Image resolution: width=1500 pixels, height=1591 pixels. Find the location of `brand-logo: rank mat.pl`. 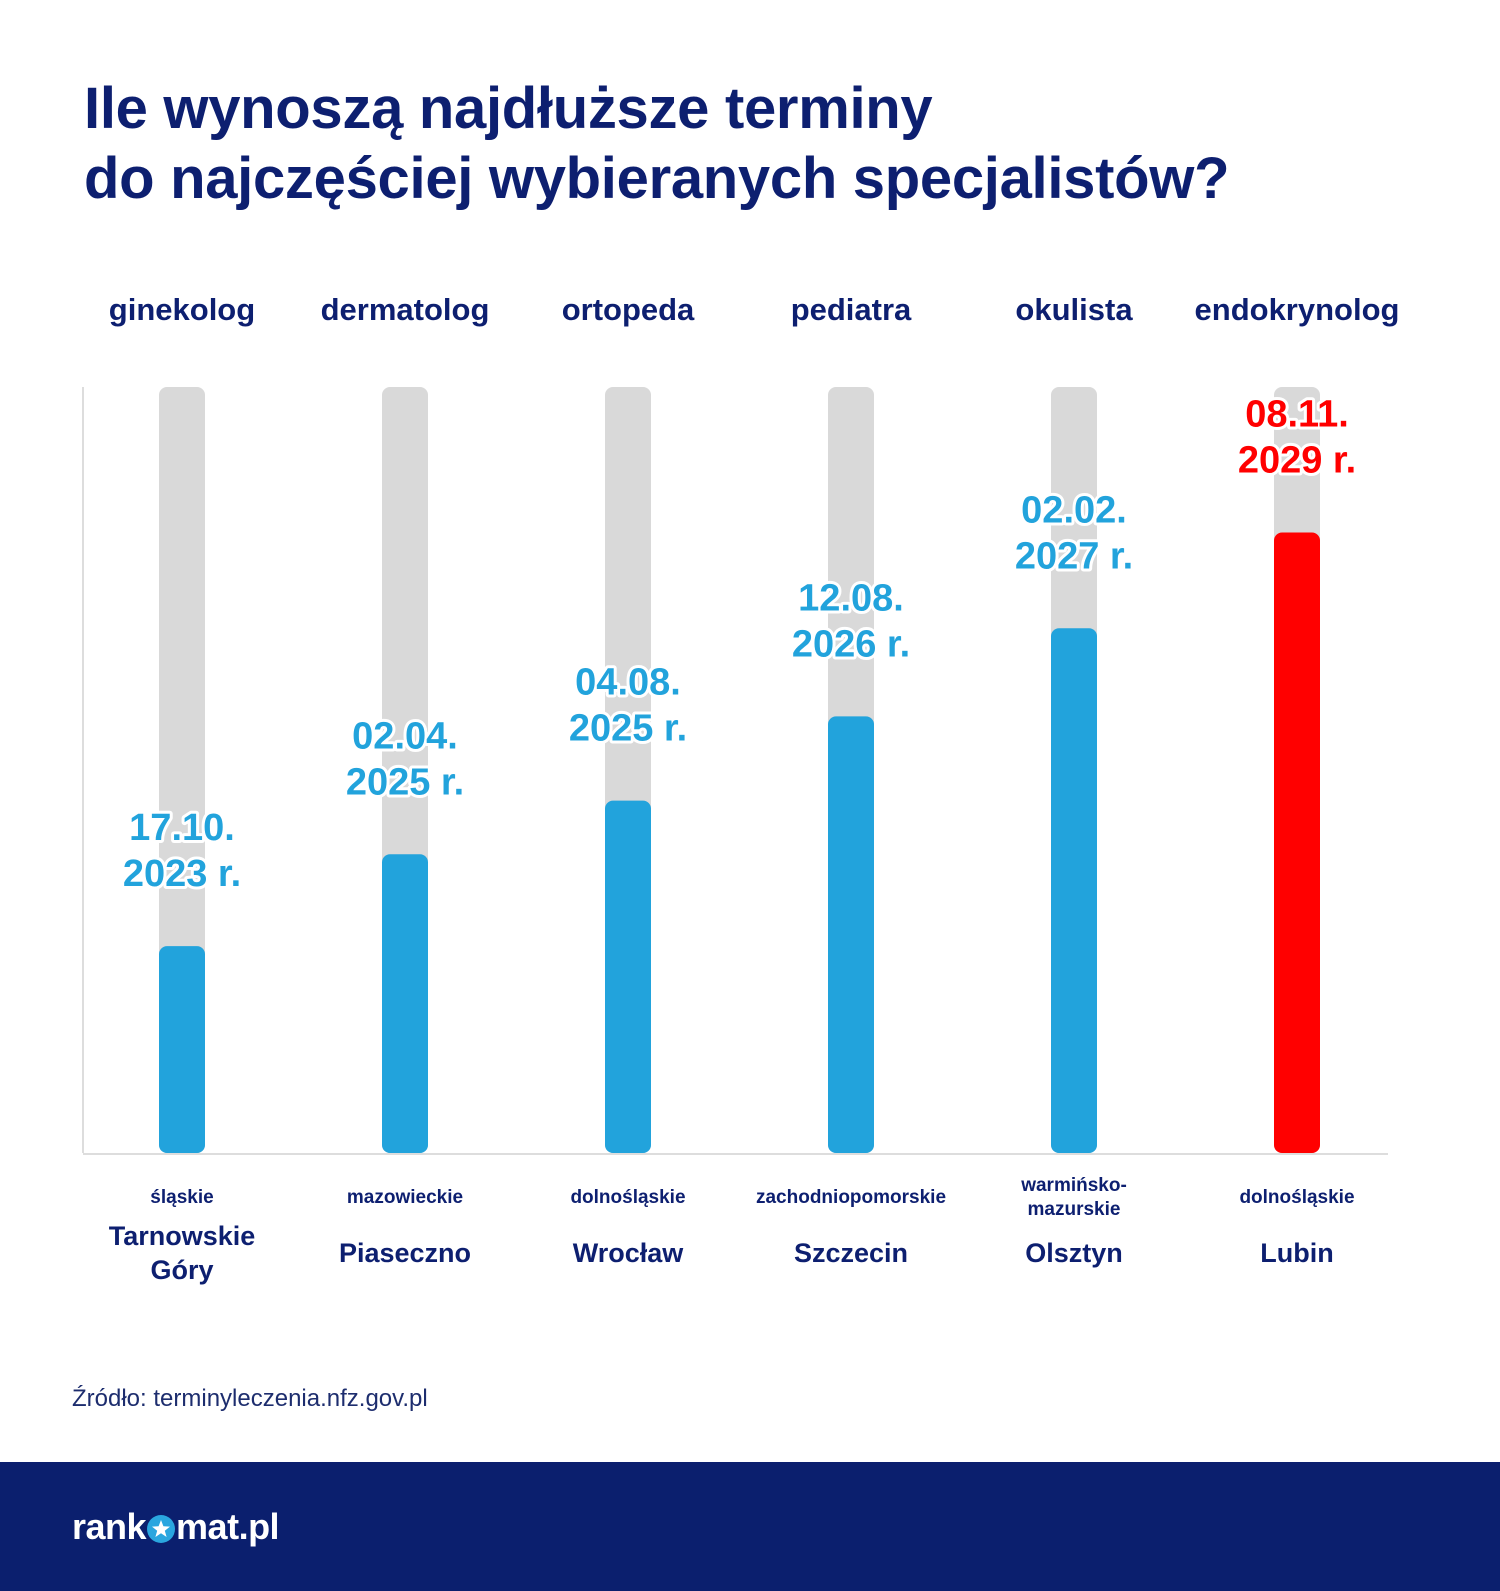

brand-logo: rank mat.pl is located at coordinates (176, 1527).